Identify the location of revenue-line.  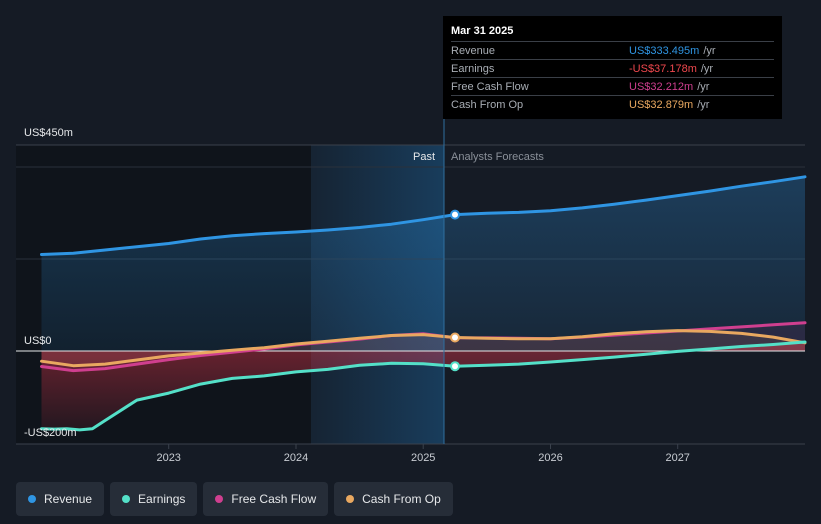
(423, 215).